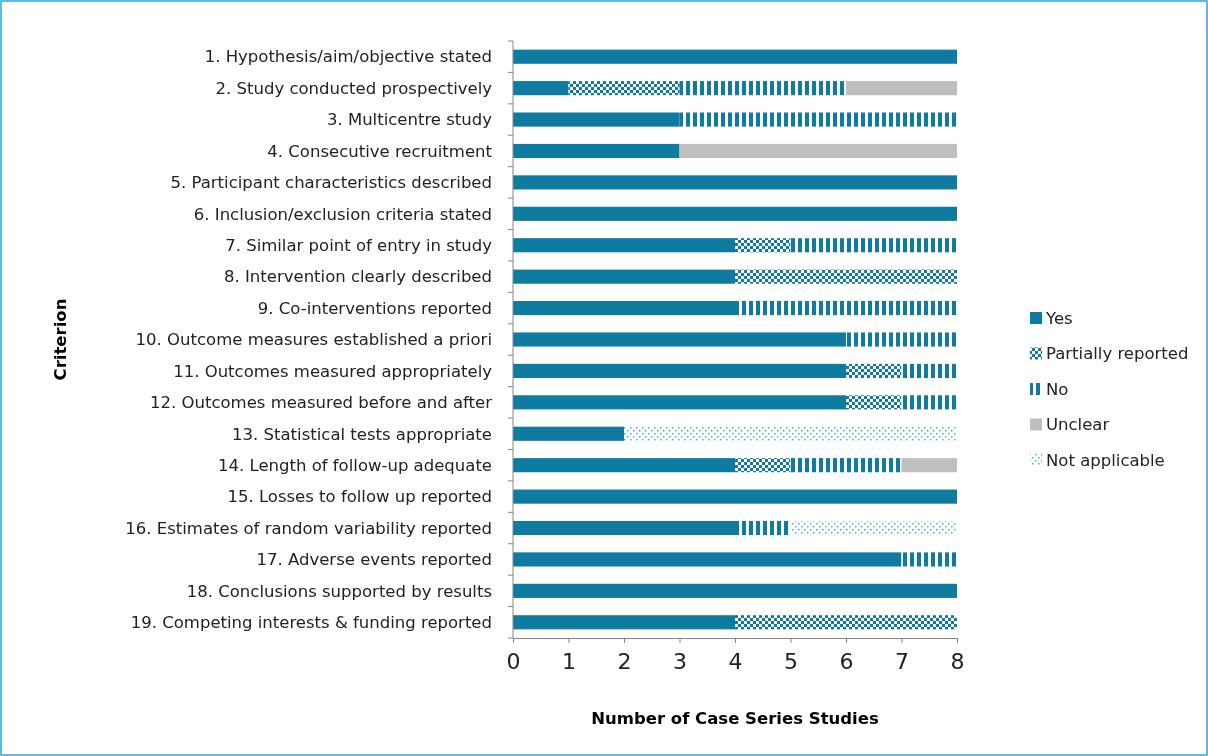  Describe the element at coordinates (791, 661) in the screenshot. I see `x-tick-label: 5` at that location.